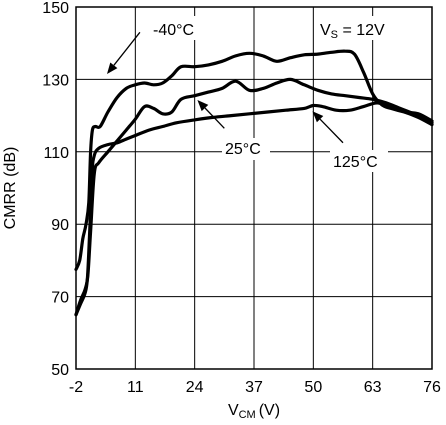 The height and width of the screenshot is (425, 446). Describe the element at coordinates (432, 387) in the screenshot. I see `x-tick-label: 76` at that location.